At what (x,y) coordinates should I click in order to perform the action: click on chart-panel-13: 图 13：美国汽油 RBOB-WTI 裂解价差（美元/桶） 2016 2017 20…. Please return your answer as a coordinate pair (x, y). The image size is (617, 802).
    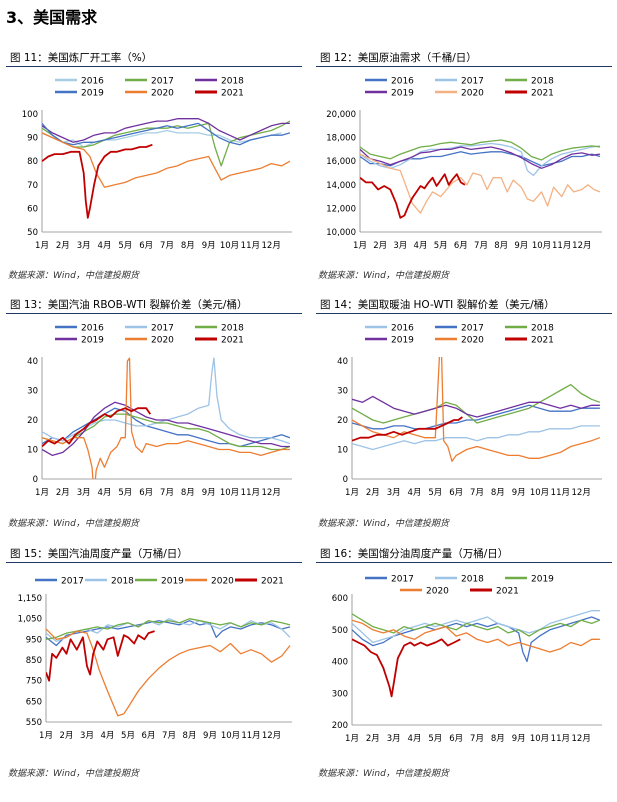
    Looking at the image, I should click on (154, 414).